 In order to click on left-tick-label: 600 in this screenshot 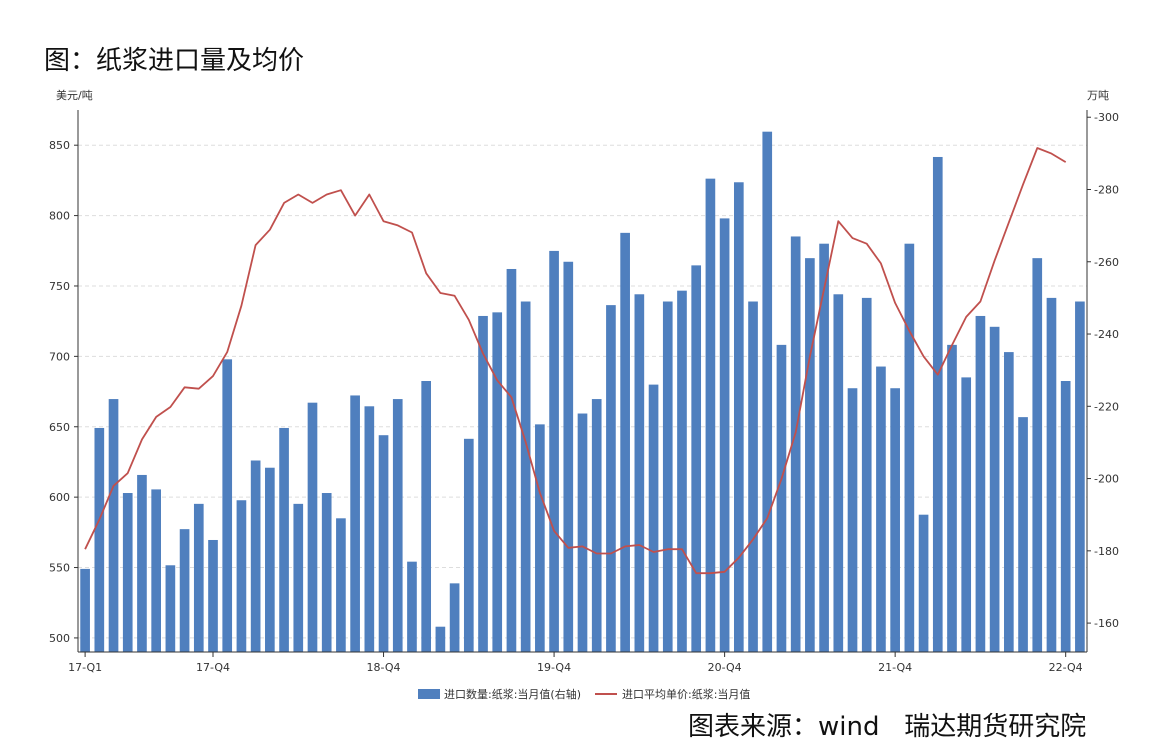, I will do `click(59, 497)`.